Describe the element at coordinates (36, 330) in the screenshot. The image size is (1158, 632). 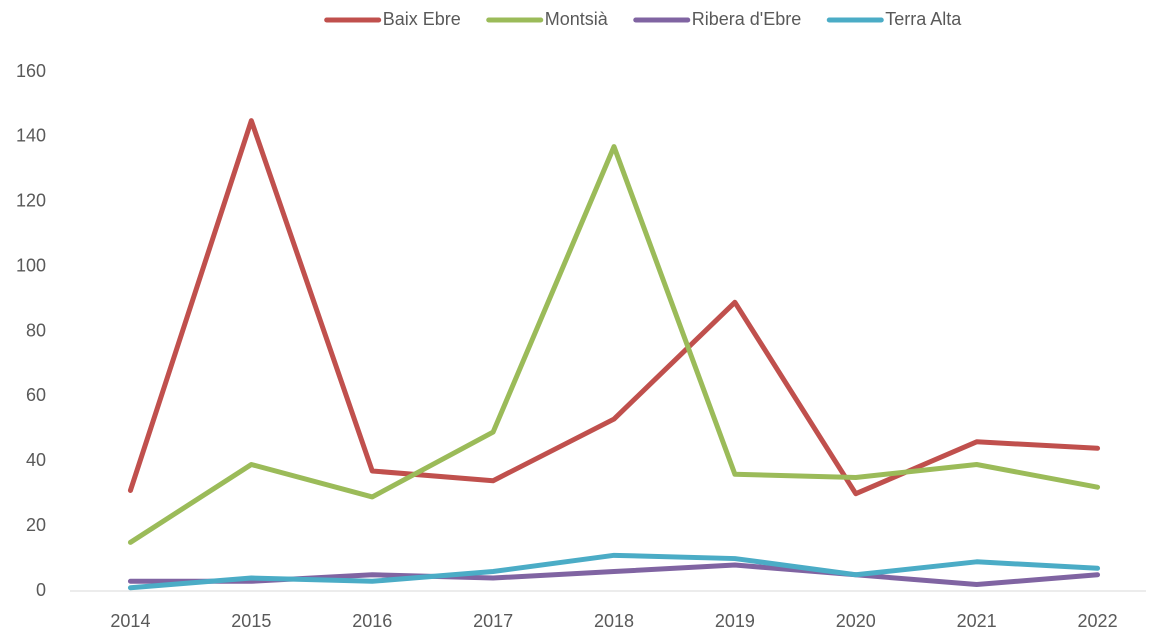
I see `y-tick-label: 80` at that location.